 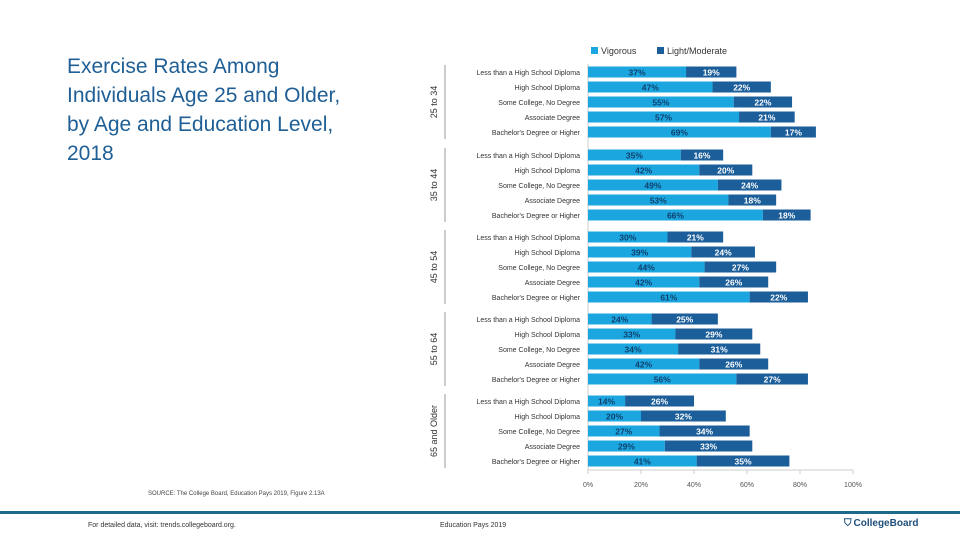 I want to click on data-label-light-moderate: 32%, so click(x=683, y=417).